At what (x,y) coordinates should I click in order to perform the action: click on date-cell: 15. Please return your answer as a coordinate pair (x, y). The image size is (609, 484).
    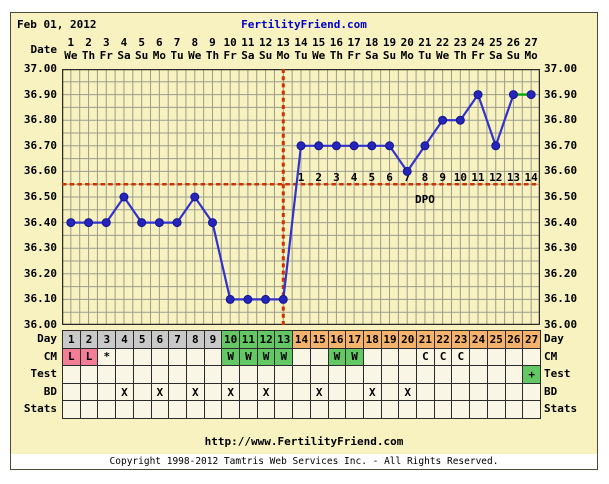
    Looking at the image, I should click on (319, 42).